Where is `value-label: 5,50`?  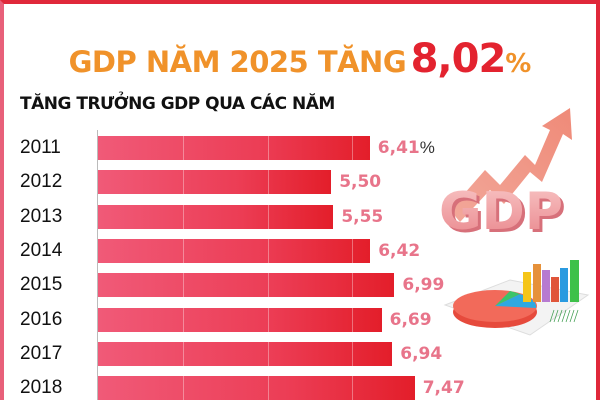
value-label: 5,50 is located at coordinates (360, 182).